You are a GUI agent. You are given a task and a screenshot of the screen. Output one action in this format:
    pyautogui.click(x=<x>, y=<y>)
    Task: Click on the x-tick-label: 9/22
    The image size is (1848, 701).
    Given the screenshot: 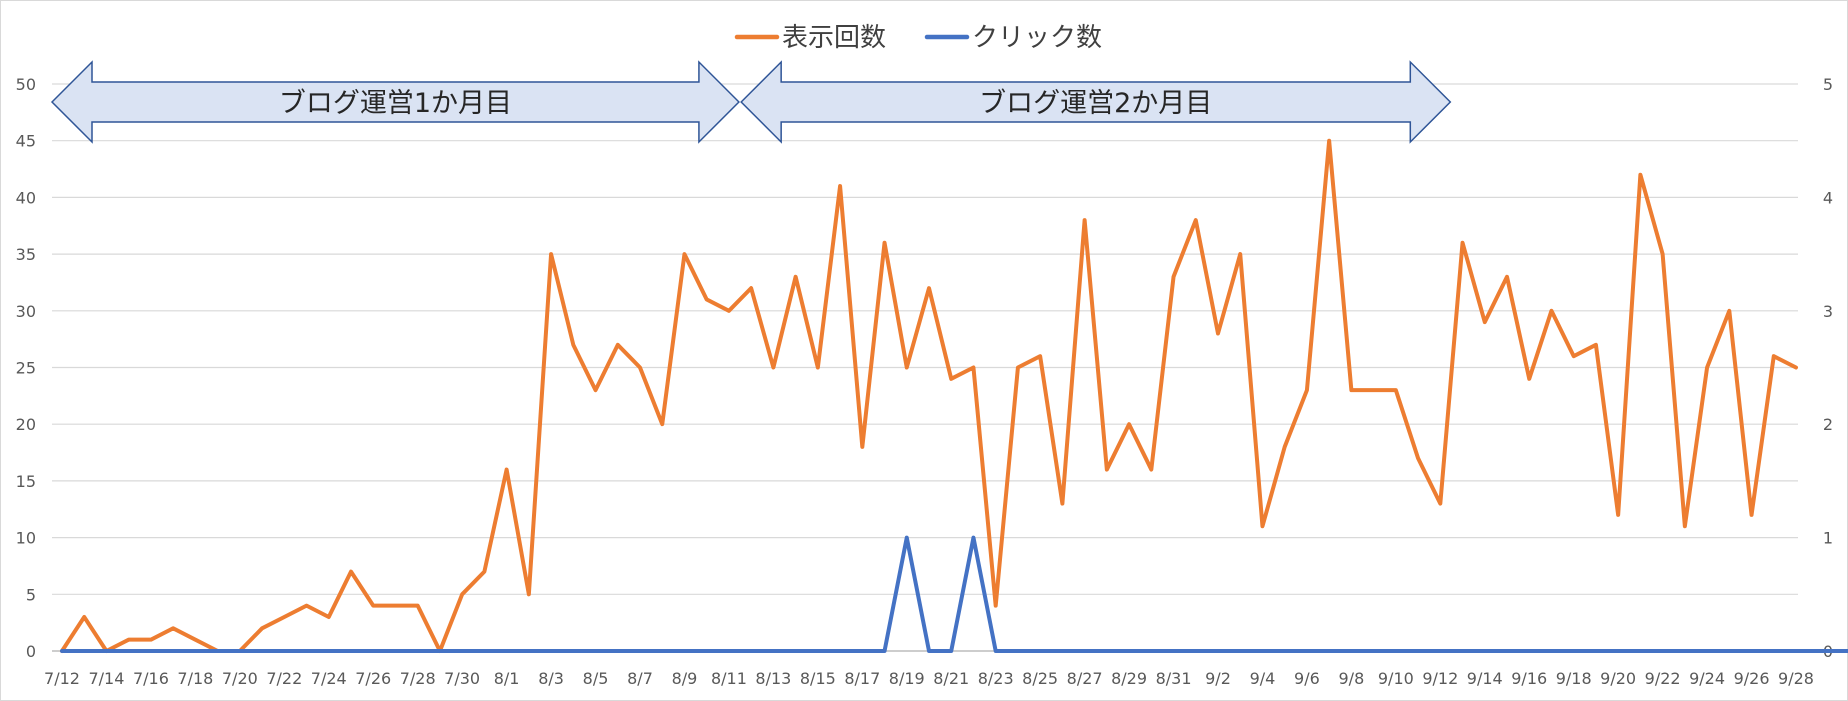 What is the action you would take?
    pyautogui.click(x=1663, y=678)
    